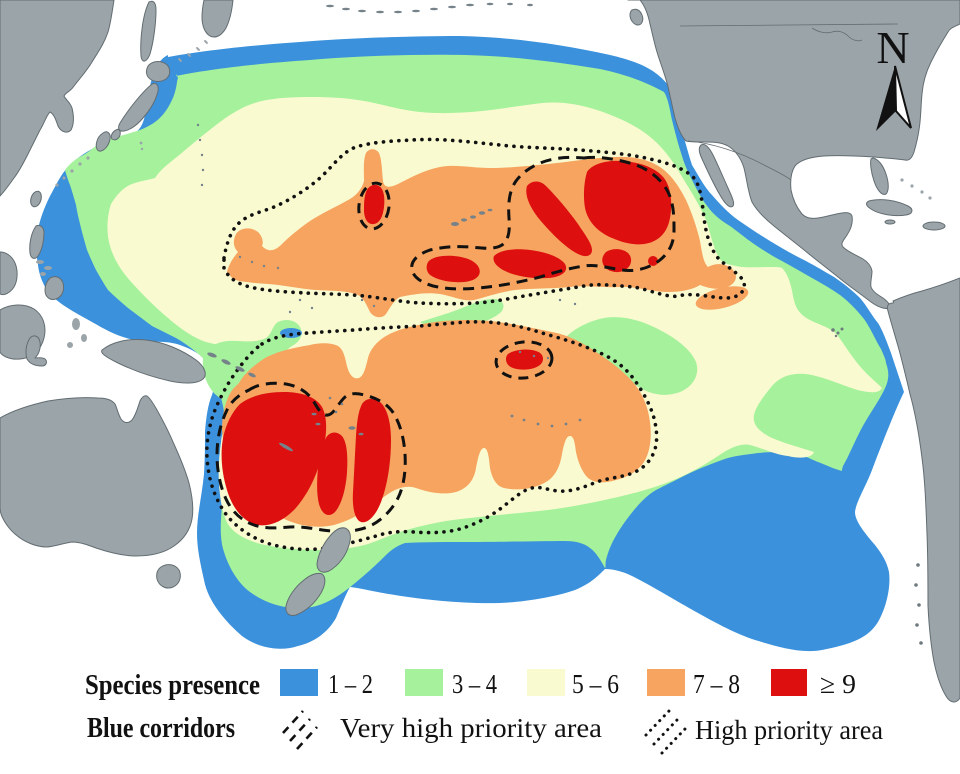 The height and width of the screenshot is (774, 960). What do you see at coordinates (350, 684) in the screenshot?
I see `svg-text: 1 – 2` at bounding box center [350, 684].